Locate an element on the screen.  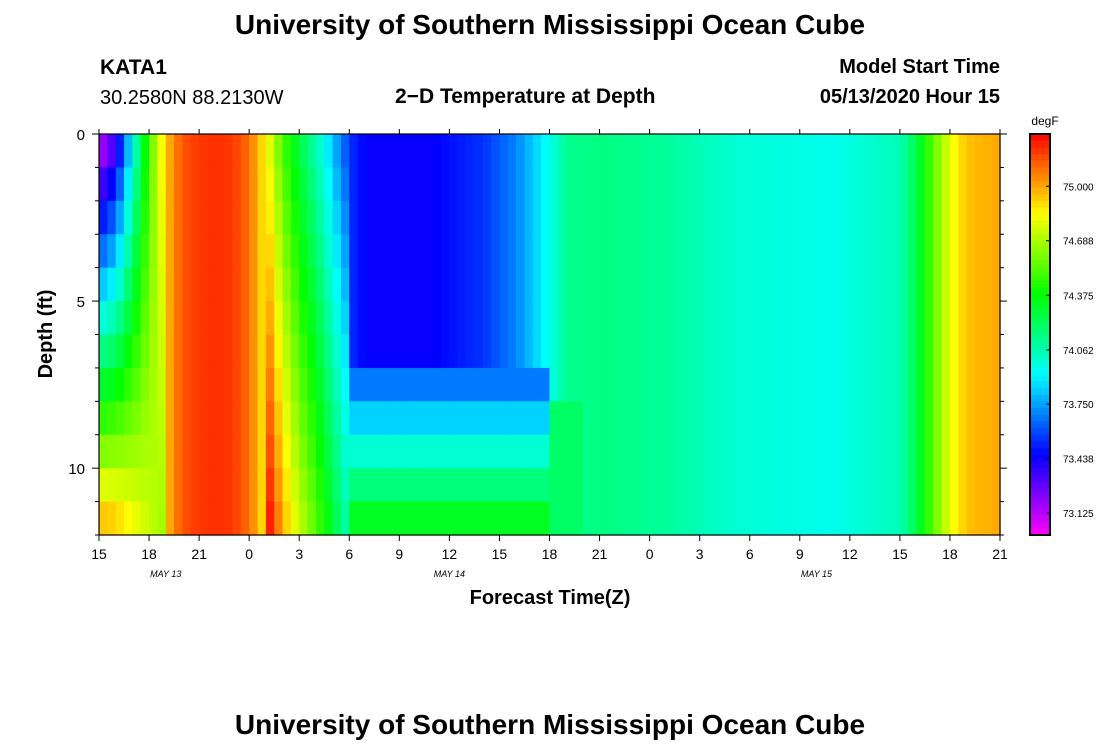
x-tick-label: 15 is located at coordinates (99, 554).